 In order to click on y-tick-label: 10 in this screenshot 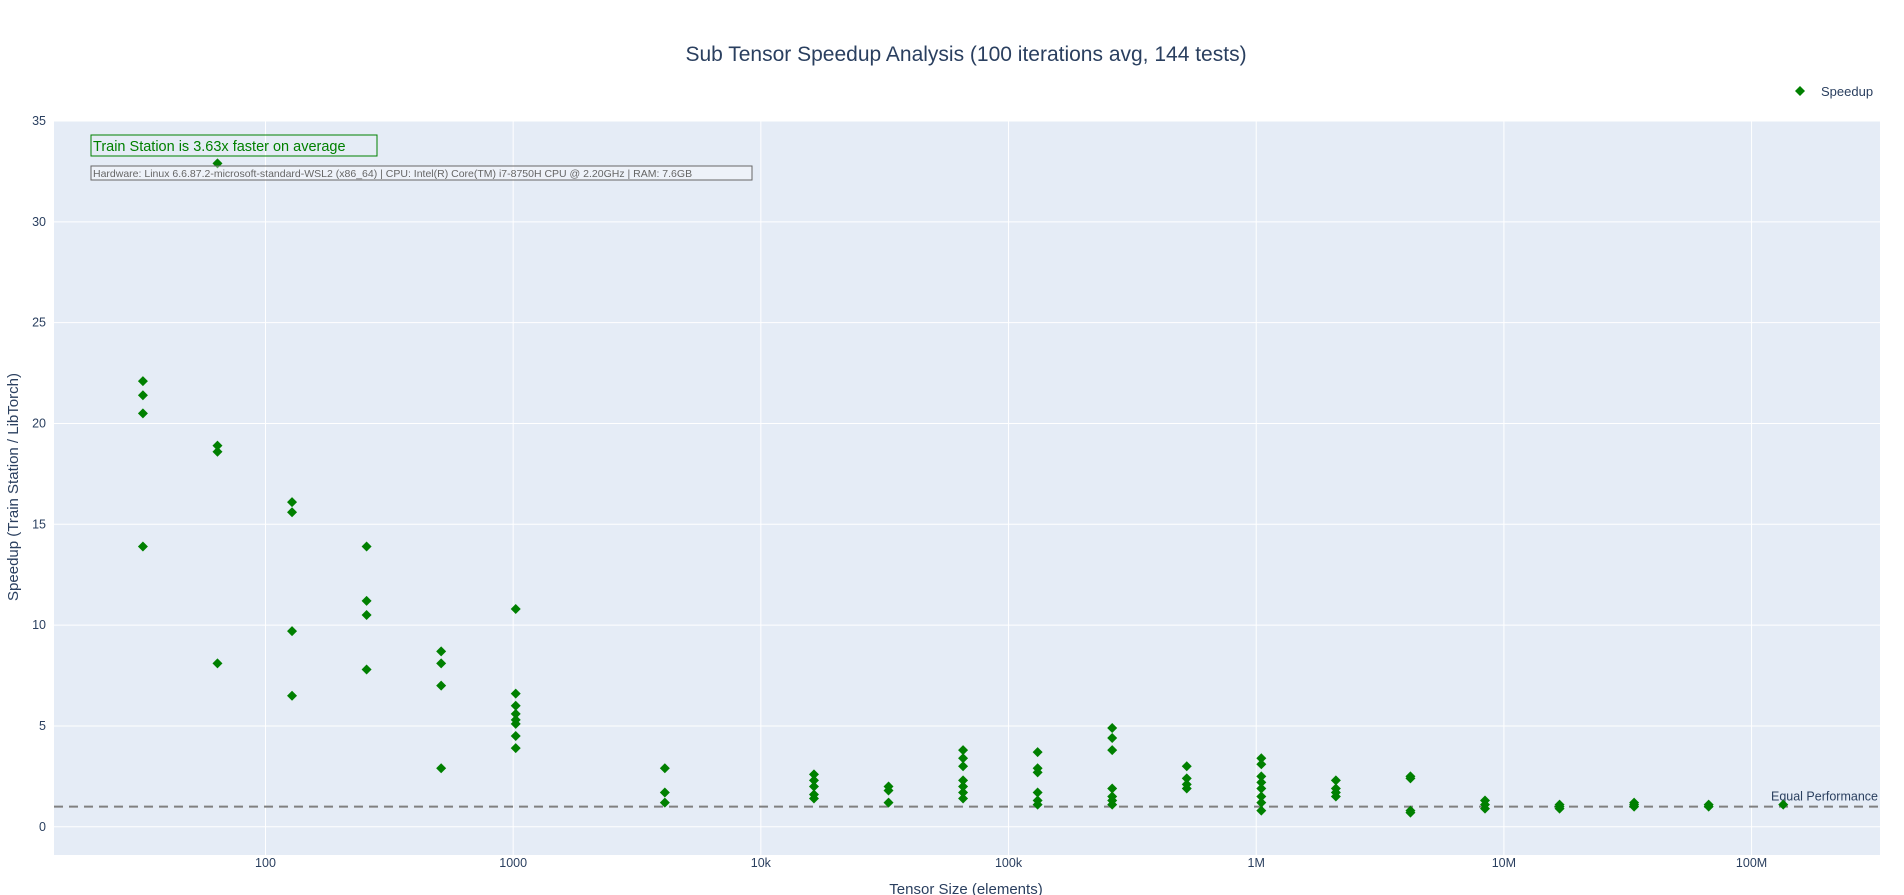, I will do `click(39, 625)`.